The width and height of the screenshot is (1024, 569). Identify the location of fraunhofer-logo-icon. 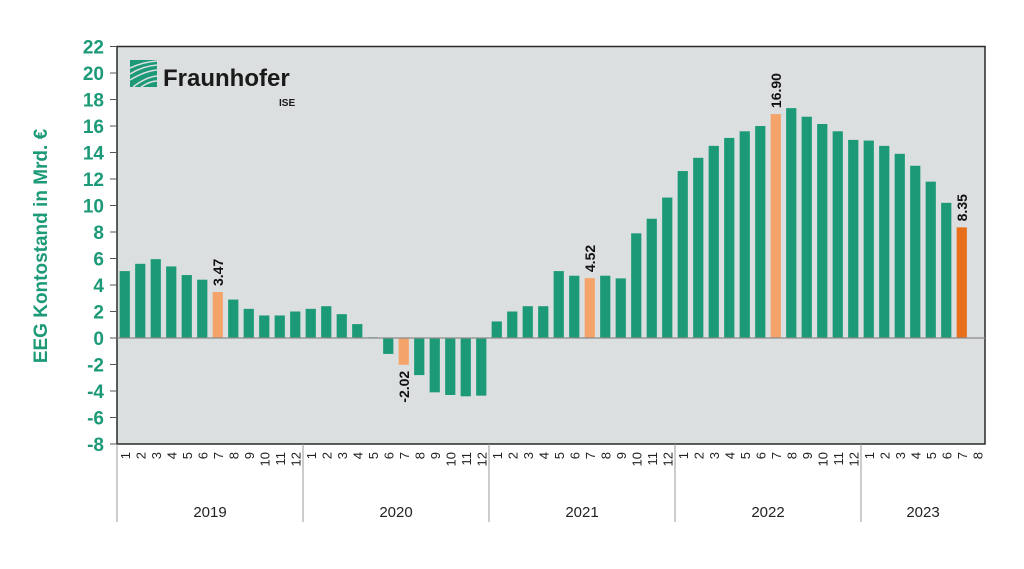
(143, 74).